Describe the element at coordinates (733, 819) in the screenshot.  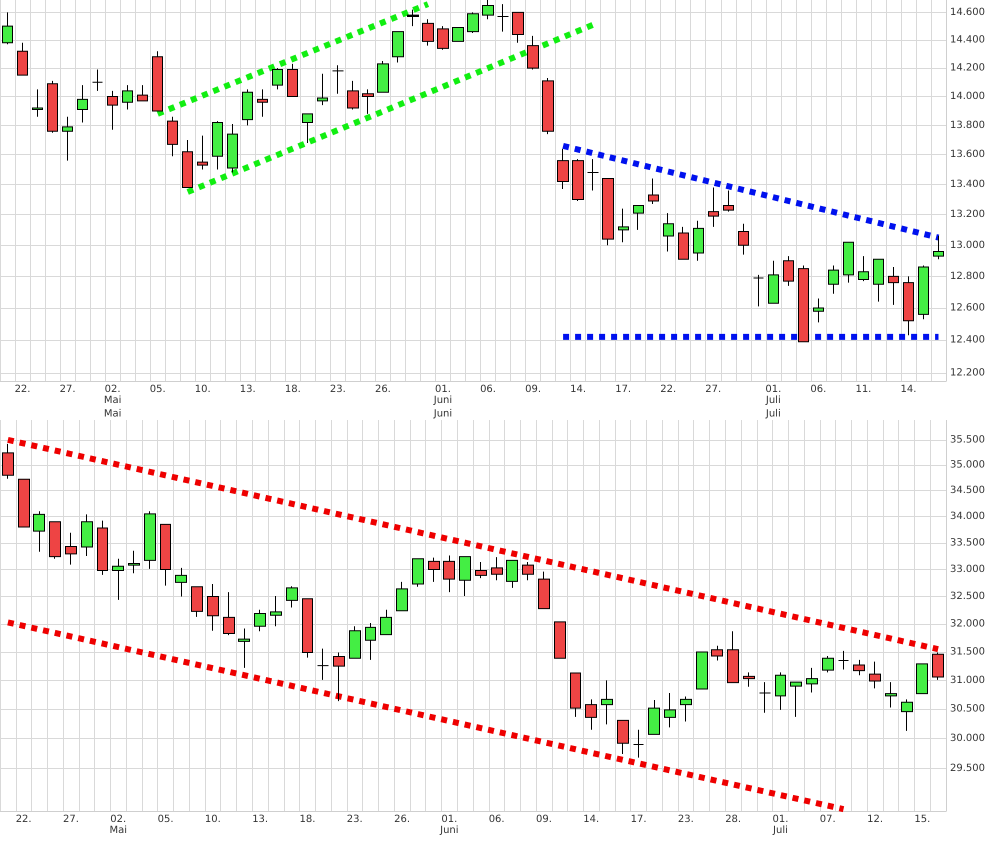
I see `x-tick-label: 28.` at that location.